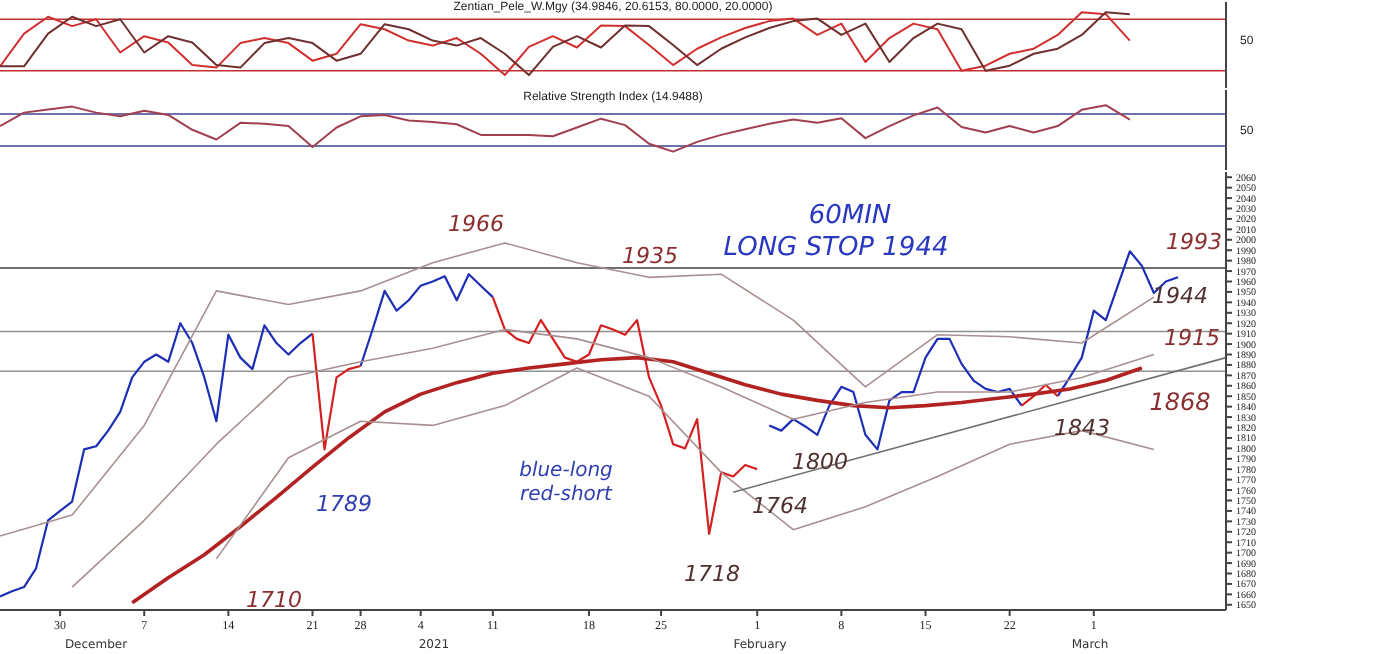 Image resolution: width=1376 pixels, height=654 pixels. I want to click on annotation: blue-long, so click(566, 471).